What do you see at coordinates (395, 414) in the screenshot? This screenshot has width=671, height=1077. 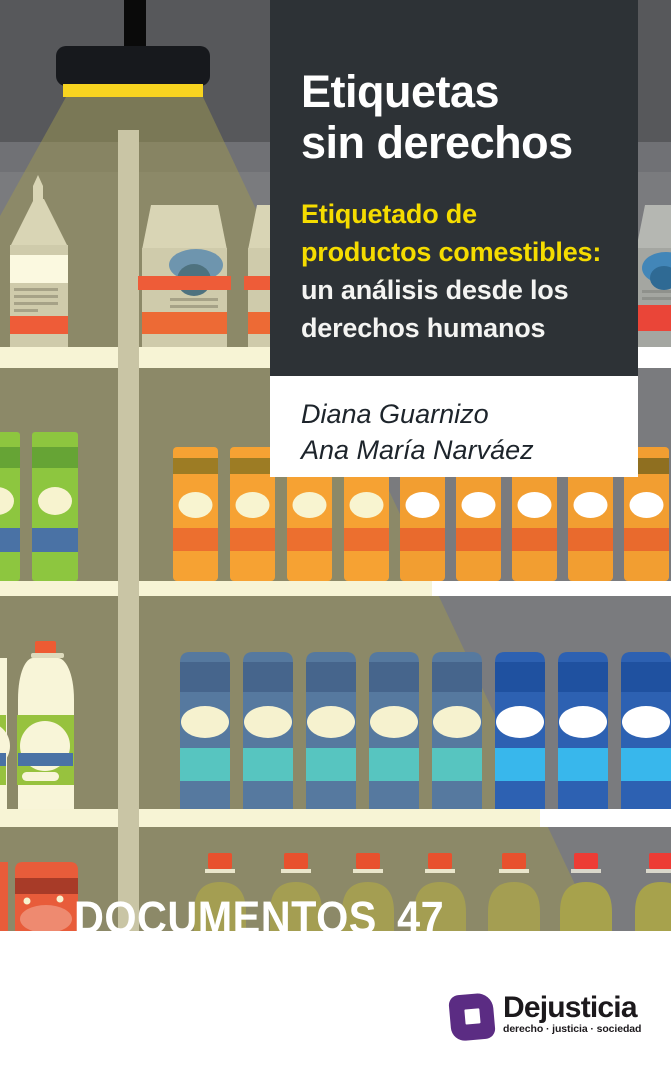 I see `author-1: Diana Guarnizo` at bounding box center [395, 414].